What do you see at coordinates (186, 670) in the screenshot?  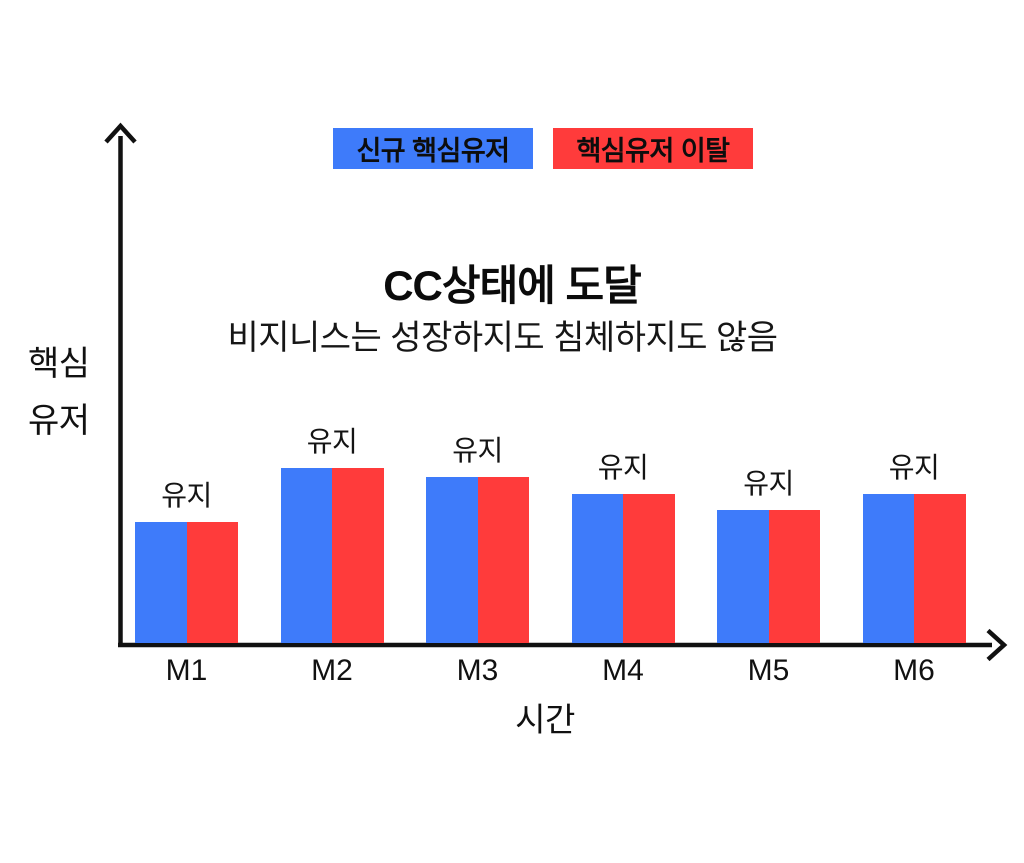 I see `x-tick-label-m1: M1` at bounding box center [186, 670].